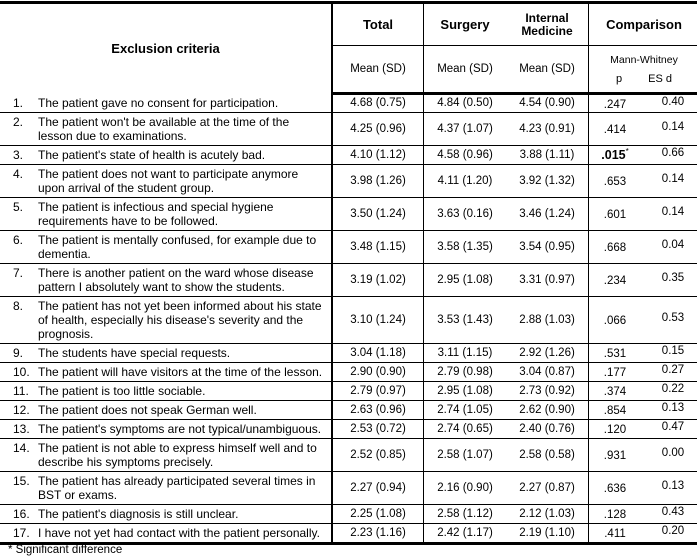 The image size is (697, 559). What do you see at coordinates (464, 103) in the screenshot?
I see `surgery-mean-sd: 4.84 (0.50)` at bounding box center [464, 103].